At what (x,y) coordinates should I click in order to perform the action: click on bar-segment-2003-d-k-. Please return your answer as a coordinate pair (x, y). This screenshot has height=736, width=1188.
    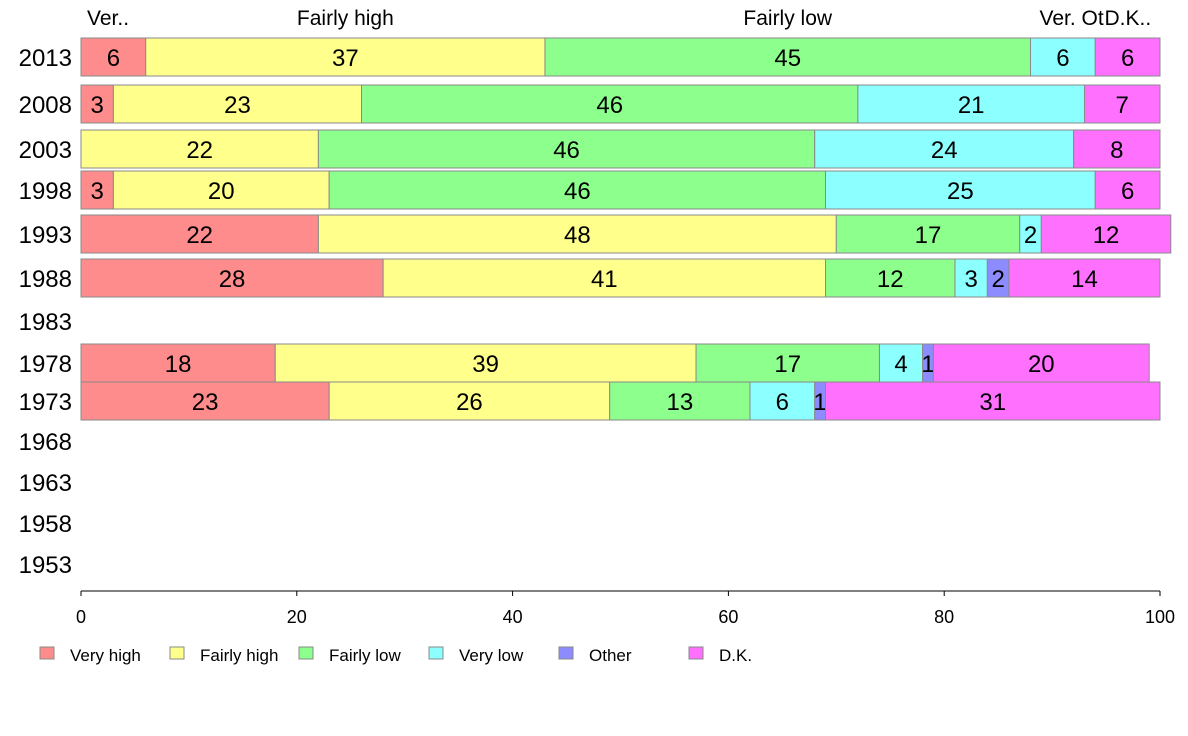
    Looking at the image, I should click on (1117, 149).